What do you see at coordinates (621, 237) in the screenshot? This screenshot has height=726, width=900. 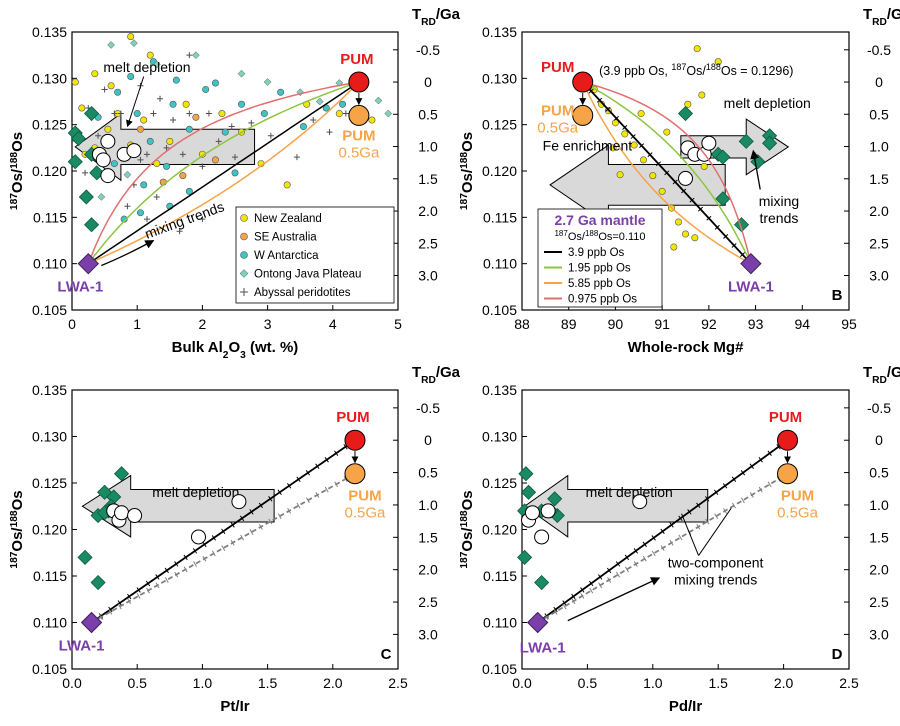 I see `label-part: Os=0.110` at bounding box center [621, 237].